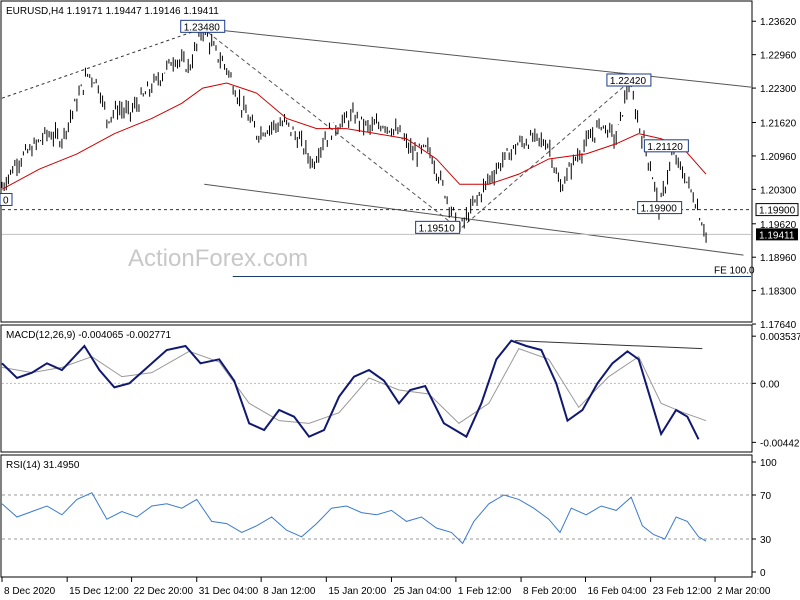 Image resolution: width=800 pixels, height=600 pixels. I want to click on annotation-label: 1.22420, so click(628, 81).